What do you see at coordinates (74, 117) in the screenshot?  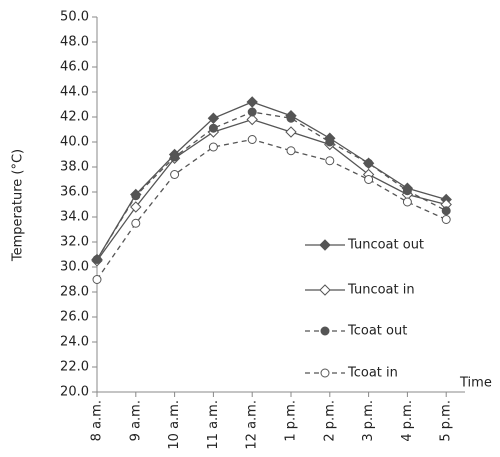 I see `y-tick-label: 42.0` at bounding box center [74, 117].